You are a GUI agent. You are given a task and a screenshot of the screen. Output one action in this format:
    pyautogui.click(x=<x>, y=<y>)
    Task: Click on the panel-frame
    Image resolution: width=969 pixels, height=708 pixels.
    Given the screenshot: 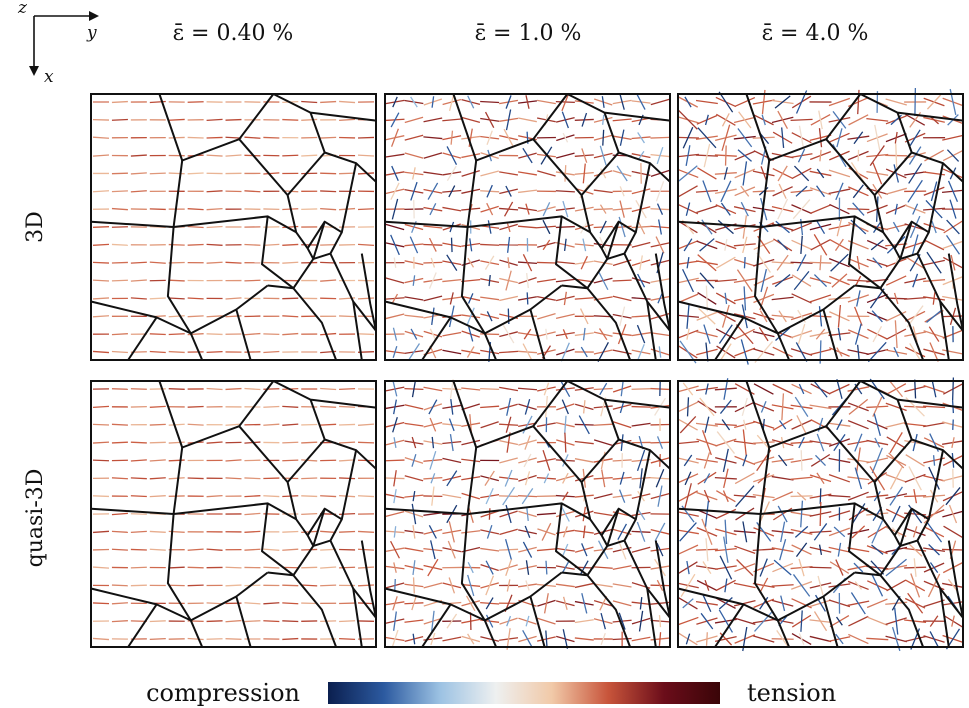 What is the action you would take?
    pyautogui.click(x=820, y=227)
    